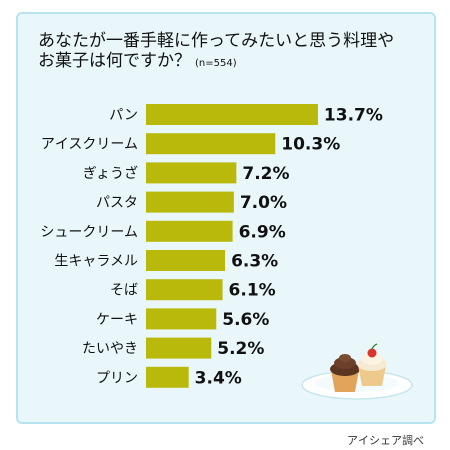 This screenshot has width=450, height=450. Describe the element at coordinates (254, 262) in the screenshot. I see `value-label: 6.3%` at that location.